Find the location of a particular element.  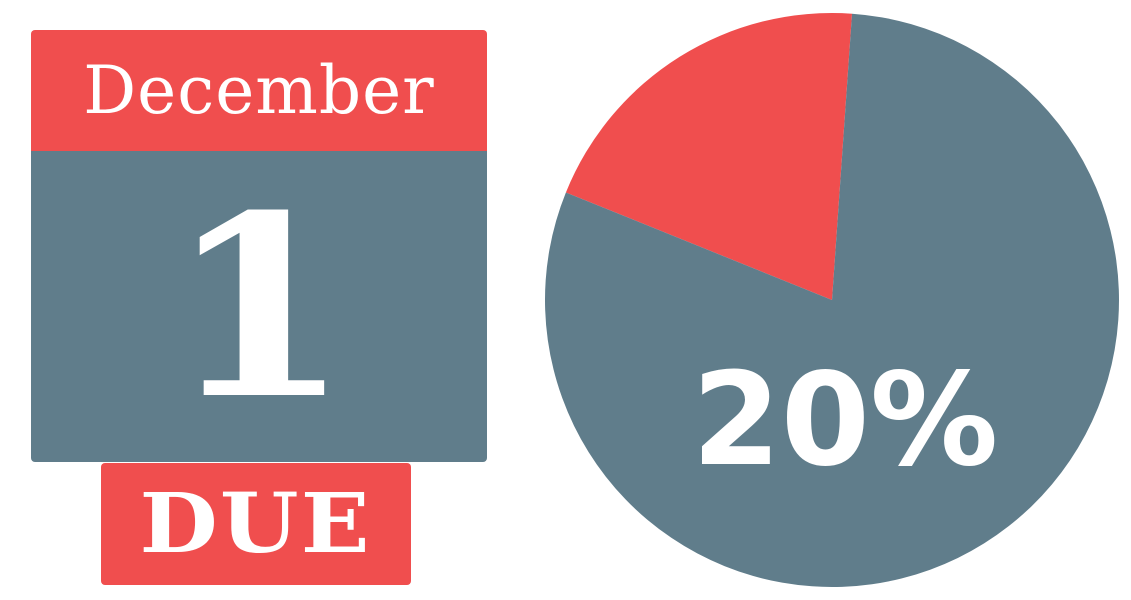

calendar-day: 1 is located at coordinates (259, 306).